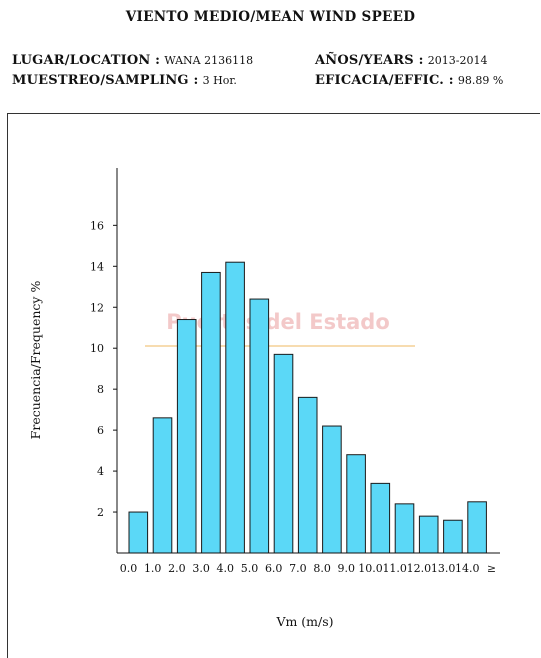 The image size is (541, 658). Describe the element at coordinates (394, 568) in the screenshot. I see `x-tick-label: 11.0` at that location.